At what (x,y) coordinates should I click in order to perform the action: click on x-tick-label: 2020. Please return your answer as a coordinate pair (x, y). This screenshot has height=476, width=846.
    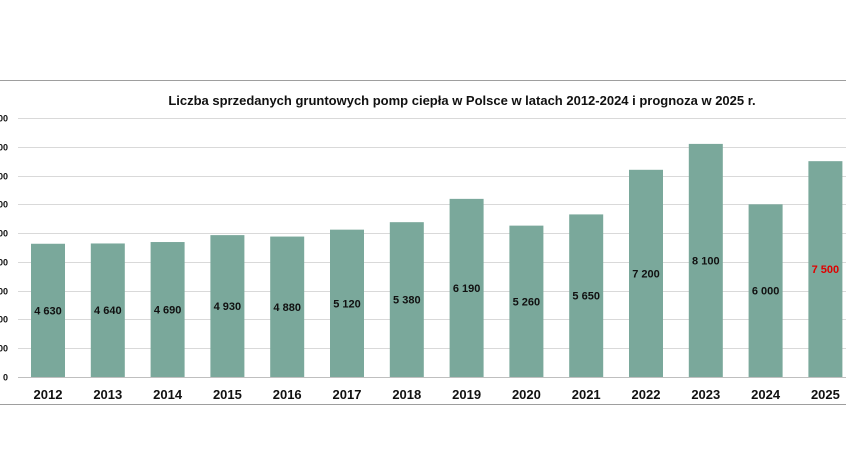
    Looking at the image, I should click on (526, 394).